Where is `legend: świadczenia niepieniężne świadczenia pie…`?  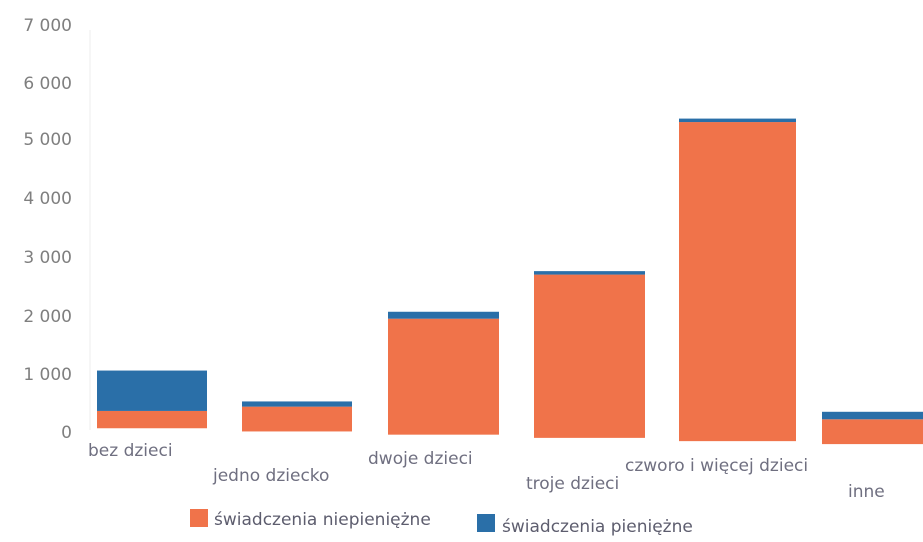
legend: świadczenia niepieniężne świadczenia pie… is located at coordinates (441, 523).